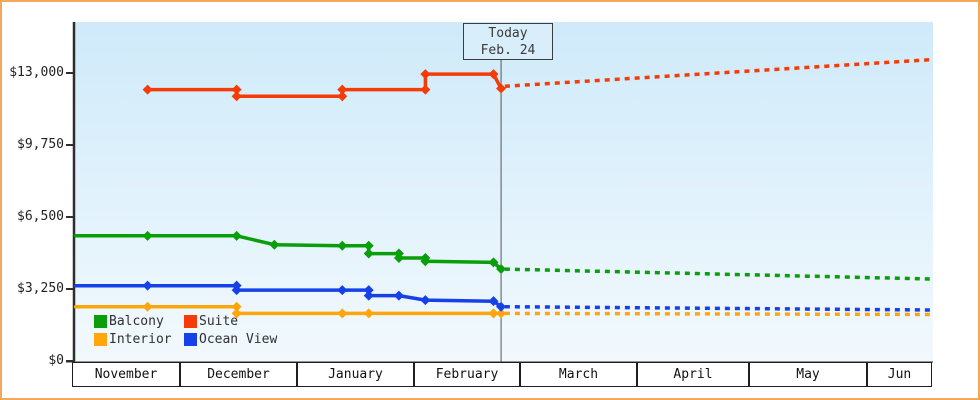 The height and width of the screenshot is (400, 980). Describe the element at coordinates (467, 374) in the screenshot. I see `month-cell-february: February` at that location.